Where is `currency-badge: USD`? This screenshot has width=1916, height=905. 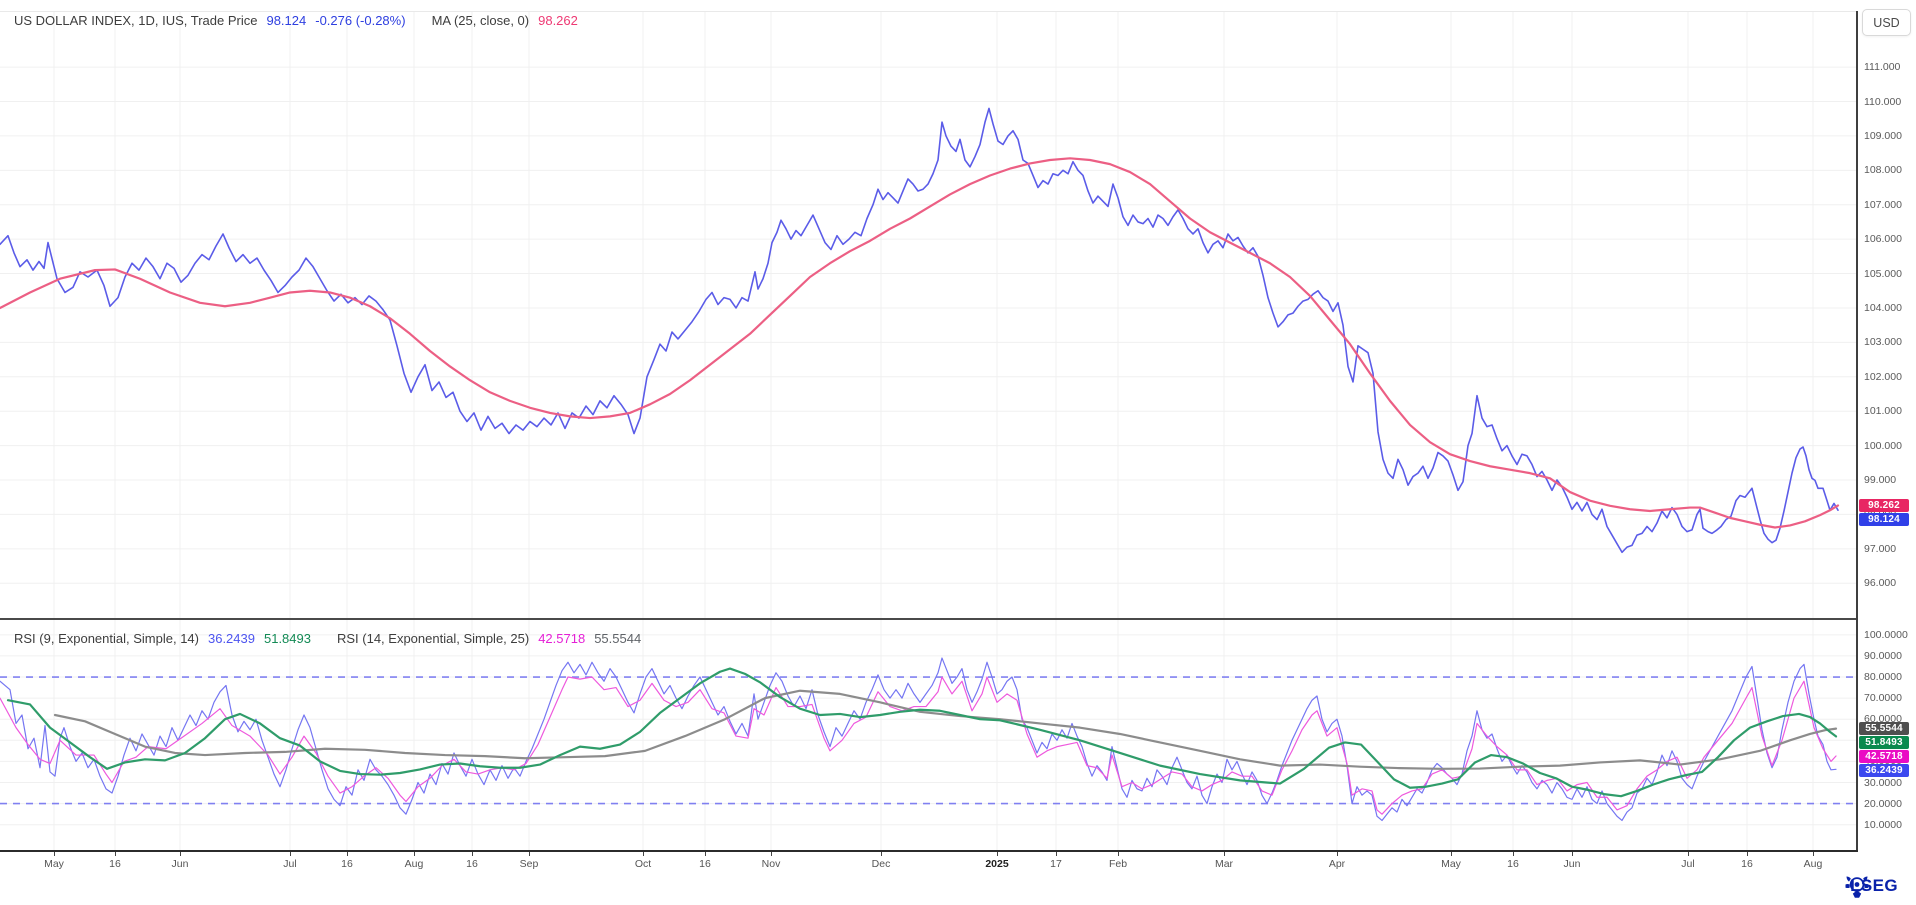
currency-badge: USD is located at coordinates (1886, 22).